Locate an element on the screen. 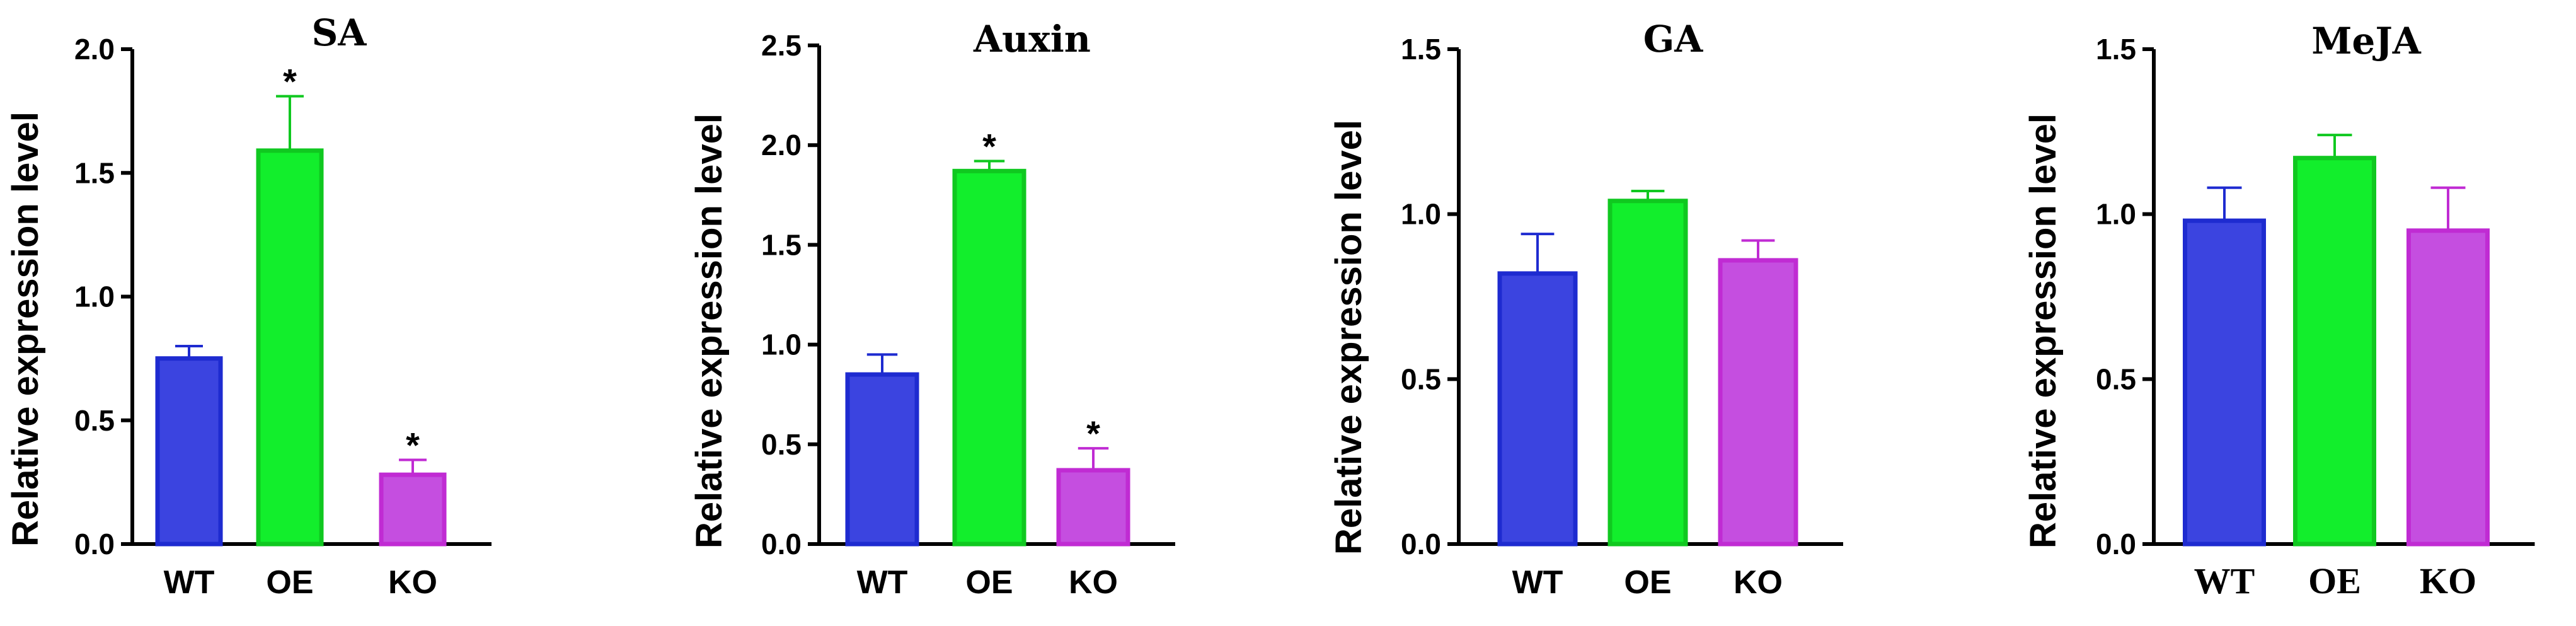 Image resolution: width=2576 pixels, height=626 pixels. plot-area: 0.0 0.5 1.0 1.5 2.0 2.5 WT * OE * KO is located at coordinates (968, 315).